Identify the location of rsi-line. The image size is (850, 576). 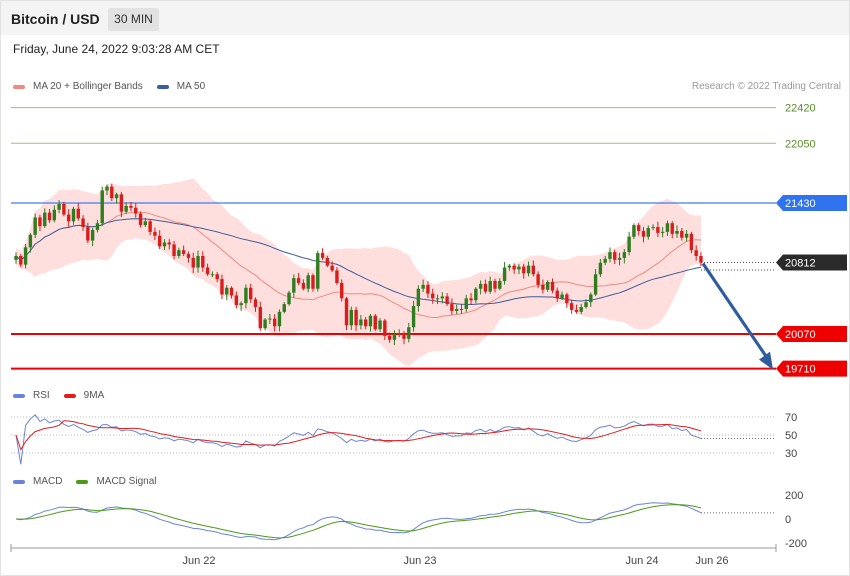
(358, 439).